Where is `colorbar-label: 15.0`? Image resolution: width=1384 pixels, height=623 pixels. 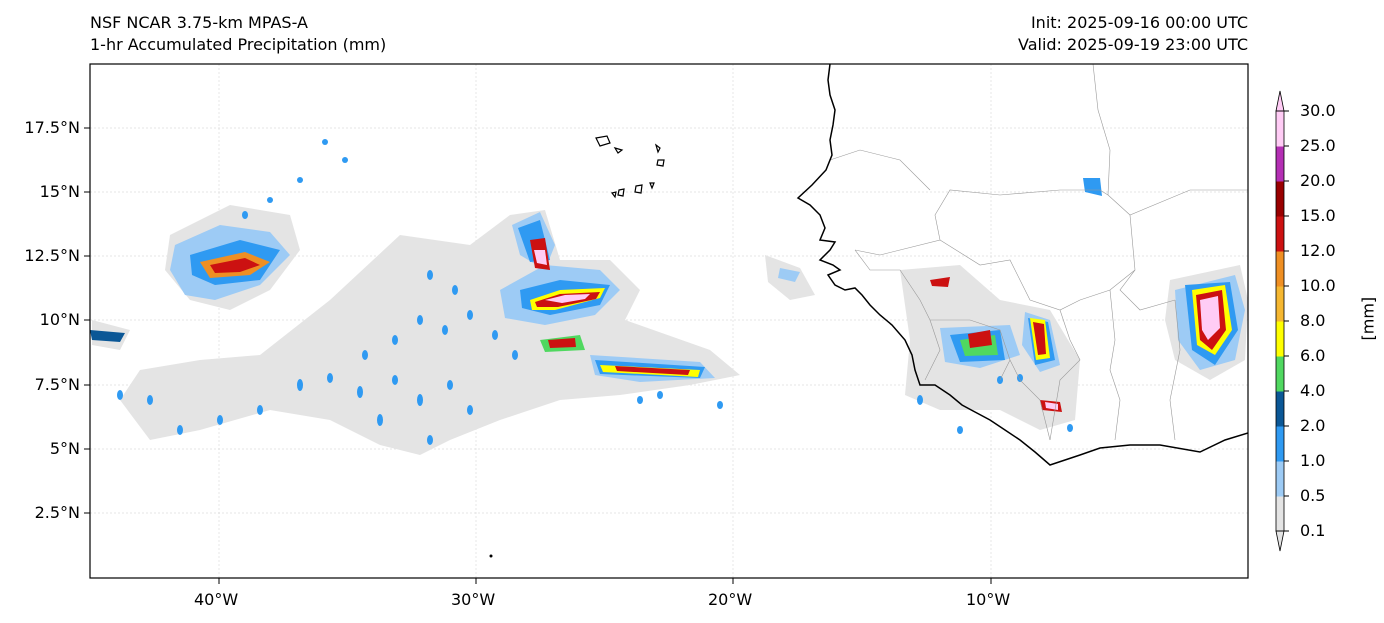 colorbar-label: 15.0 is located at coordinates (1318, 215).